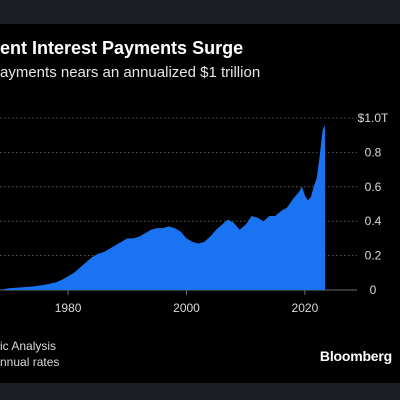 The width and height of the screenshot is (400, 400). I want to click on bottom-border-band, so click(200, 391).